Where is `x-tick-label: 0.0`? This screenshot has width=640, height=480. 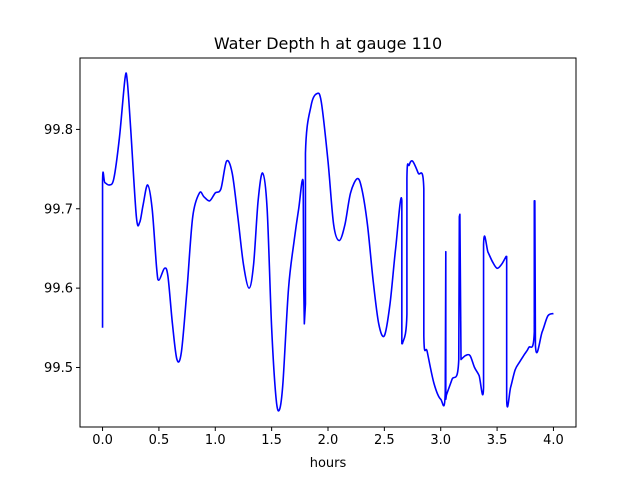
x-tick-label: 0.0 is located at coordinates (102, 440).